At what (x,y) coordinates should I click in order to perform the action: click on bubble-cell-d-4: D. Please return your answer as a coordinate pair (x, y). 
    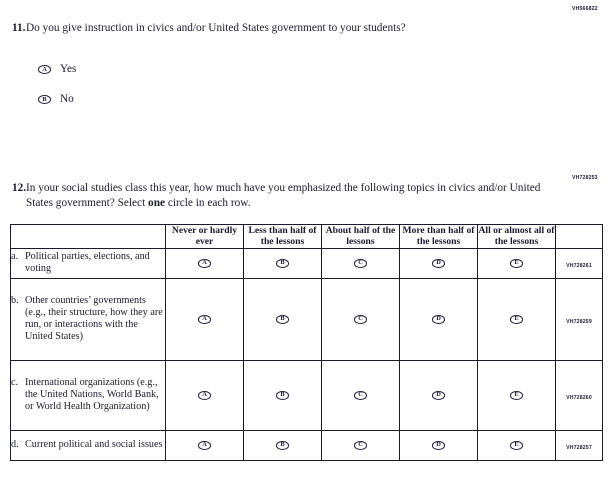
    Looking at the image, I should click on (438, 445).